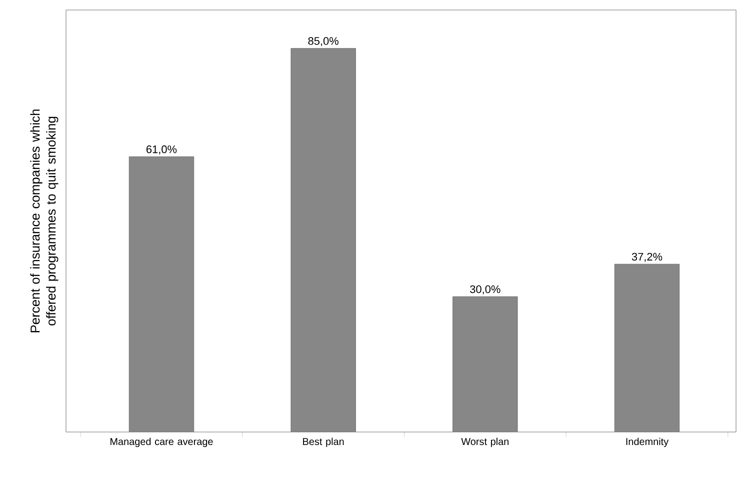 The height and width of the screenshot is (484, 737). I want to click on data-label: 85,0%, so click(323, 41).